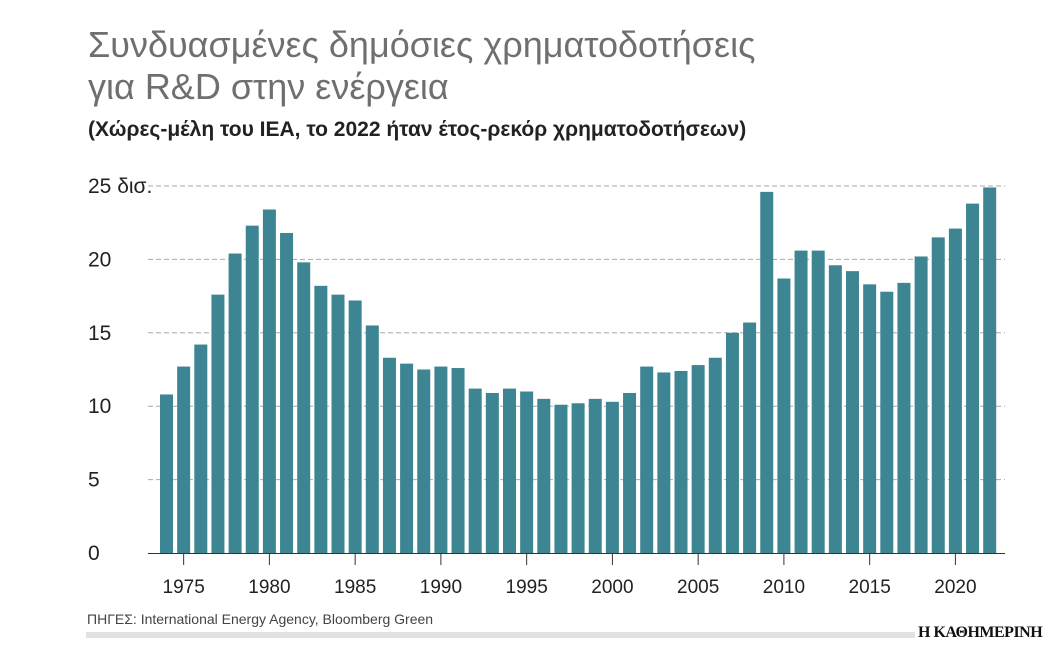  I want to click on y-tick-label: 25 δισ., so click(120, 186).